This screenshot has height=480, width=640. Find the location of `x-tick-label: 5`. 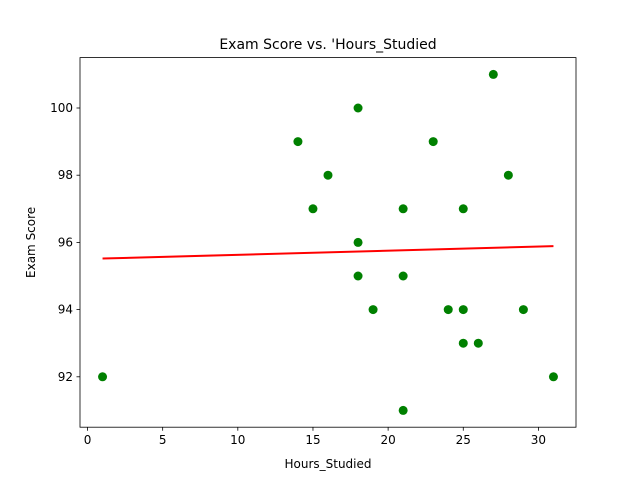

x-tick-label: 5 is located at coordinates (163, 440).